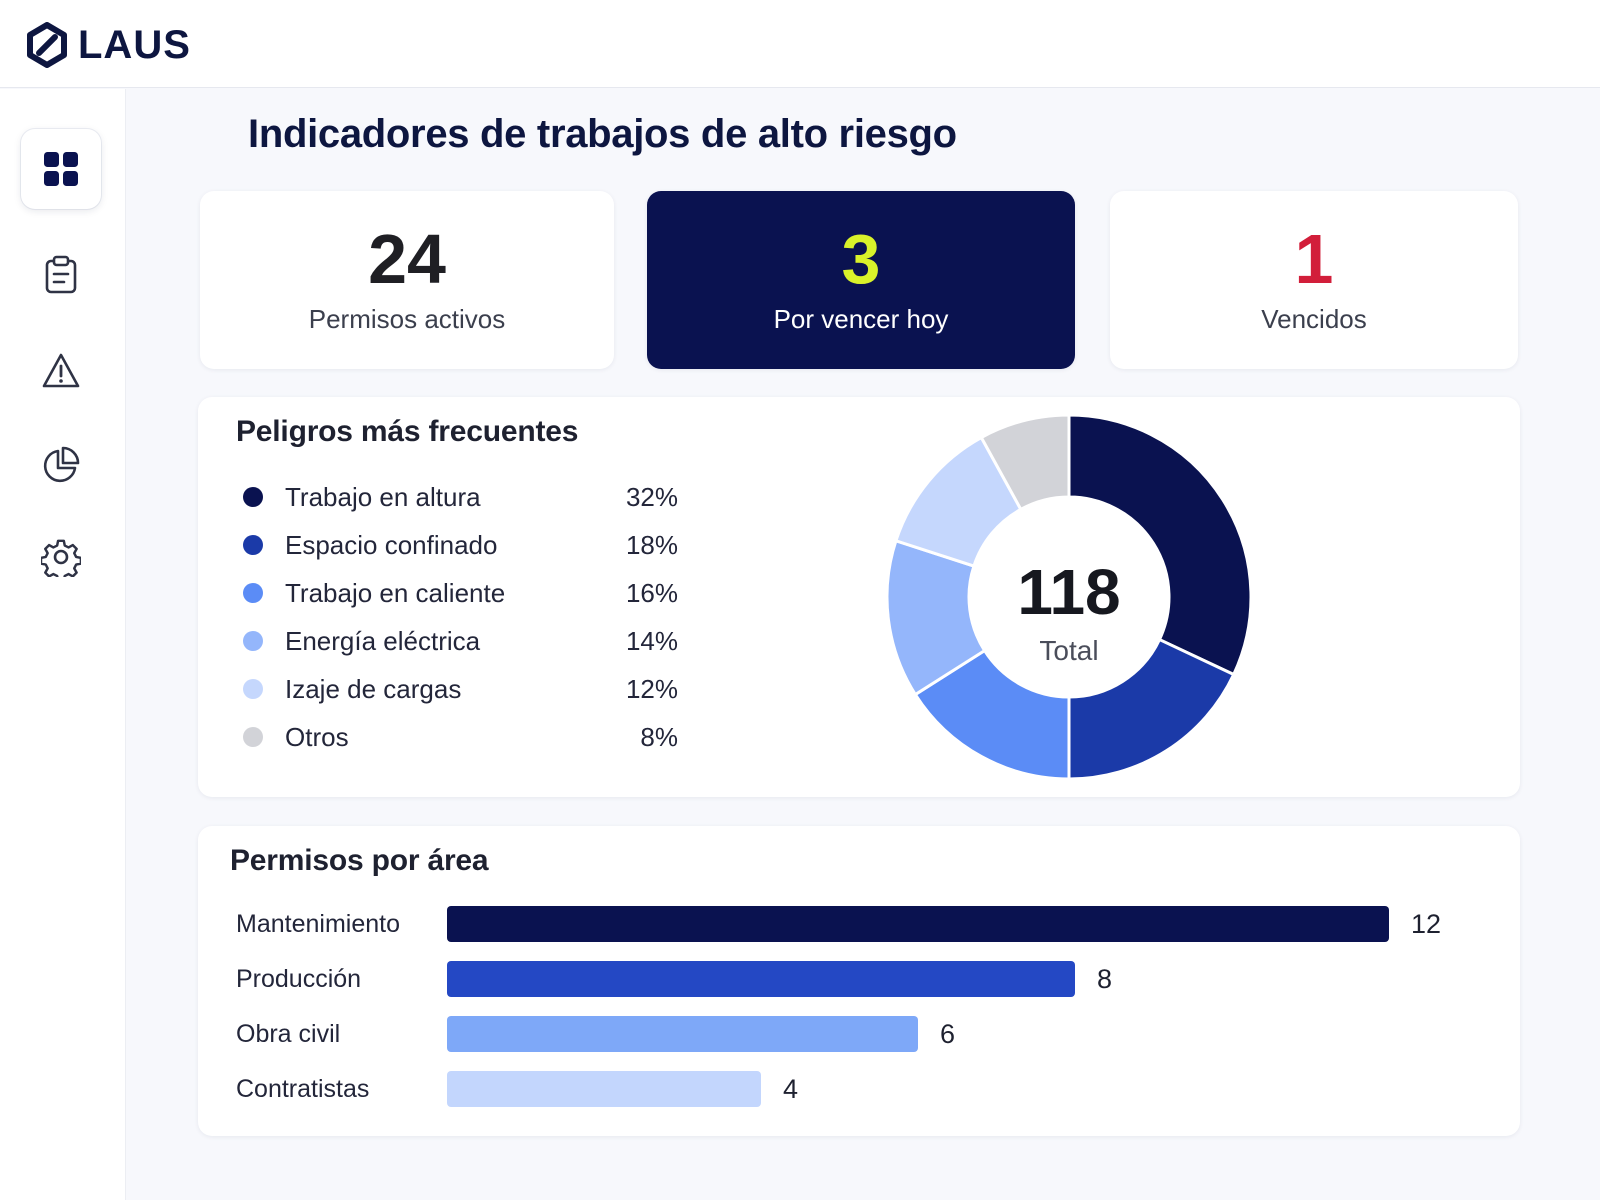 This screenshot has height=1200, width=1600. What do you see at coordinates (458, 737) in the screenshot?
I see `legend-item: Otros 8%` at bounding box center [458, 737].